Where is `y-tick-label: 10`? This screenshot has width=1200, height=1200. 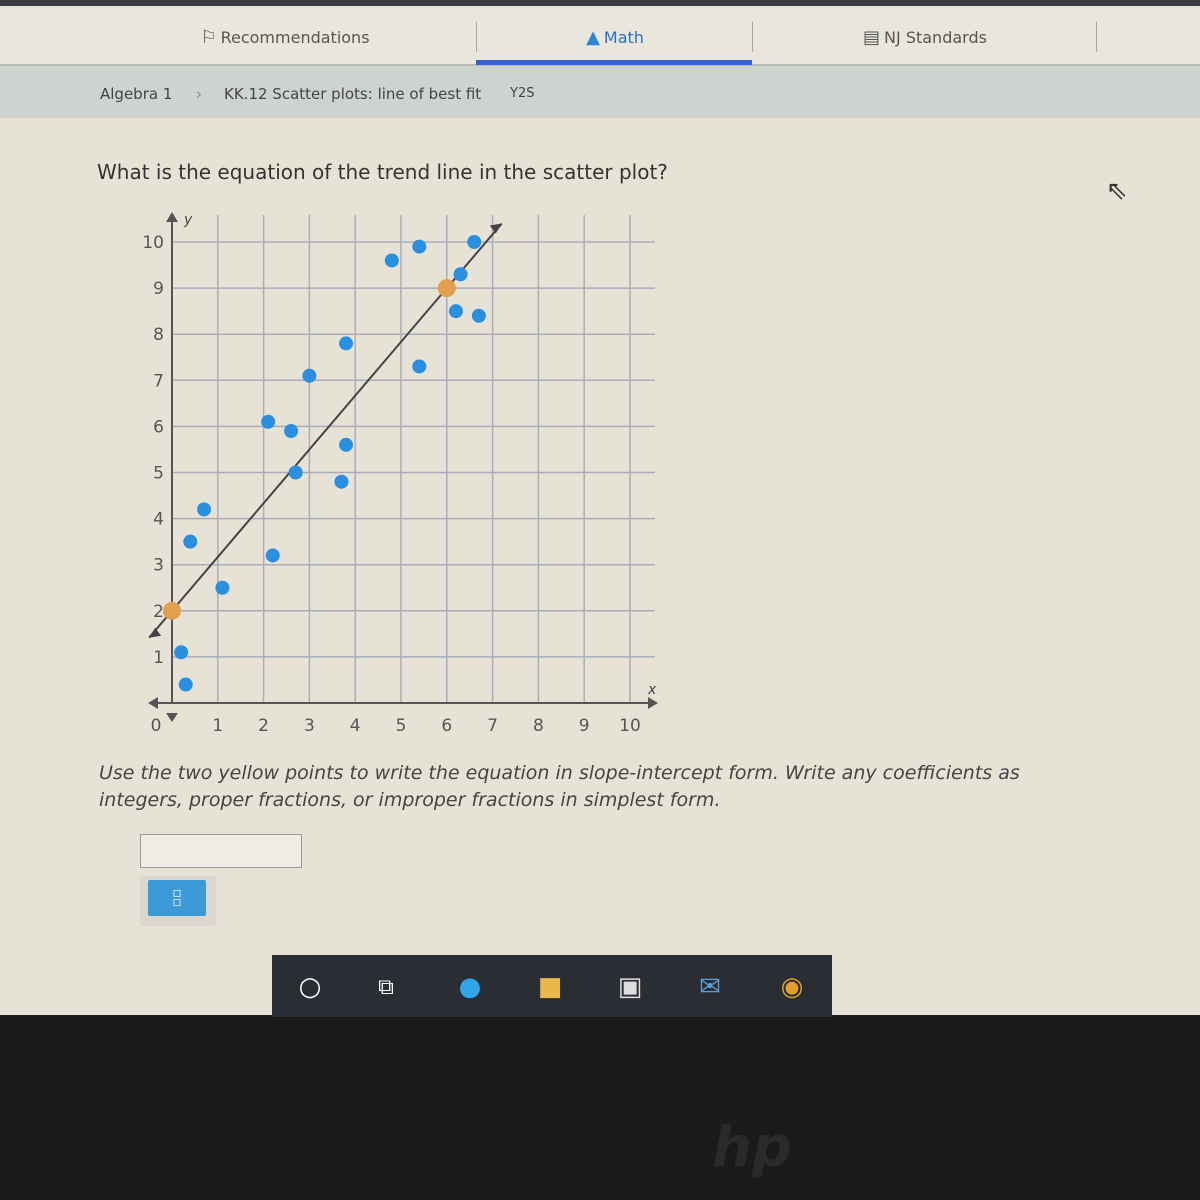
y-tick-label: 10 is located at coordinates (153, 243).